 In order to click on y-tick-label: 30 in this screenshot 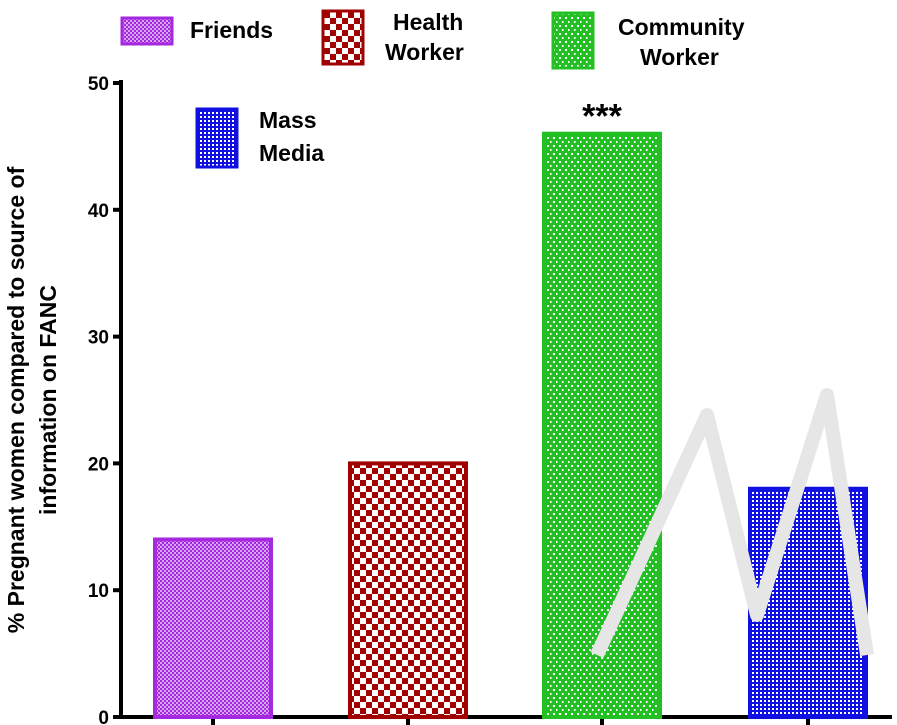, I will do `click(98, 338)`.